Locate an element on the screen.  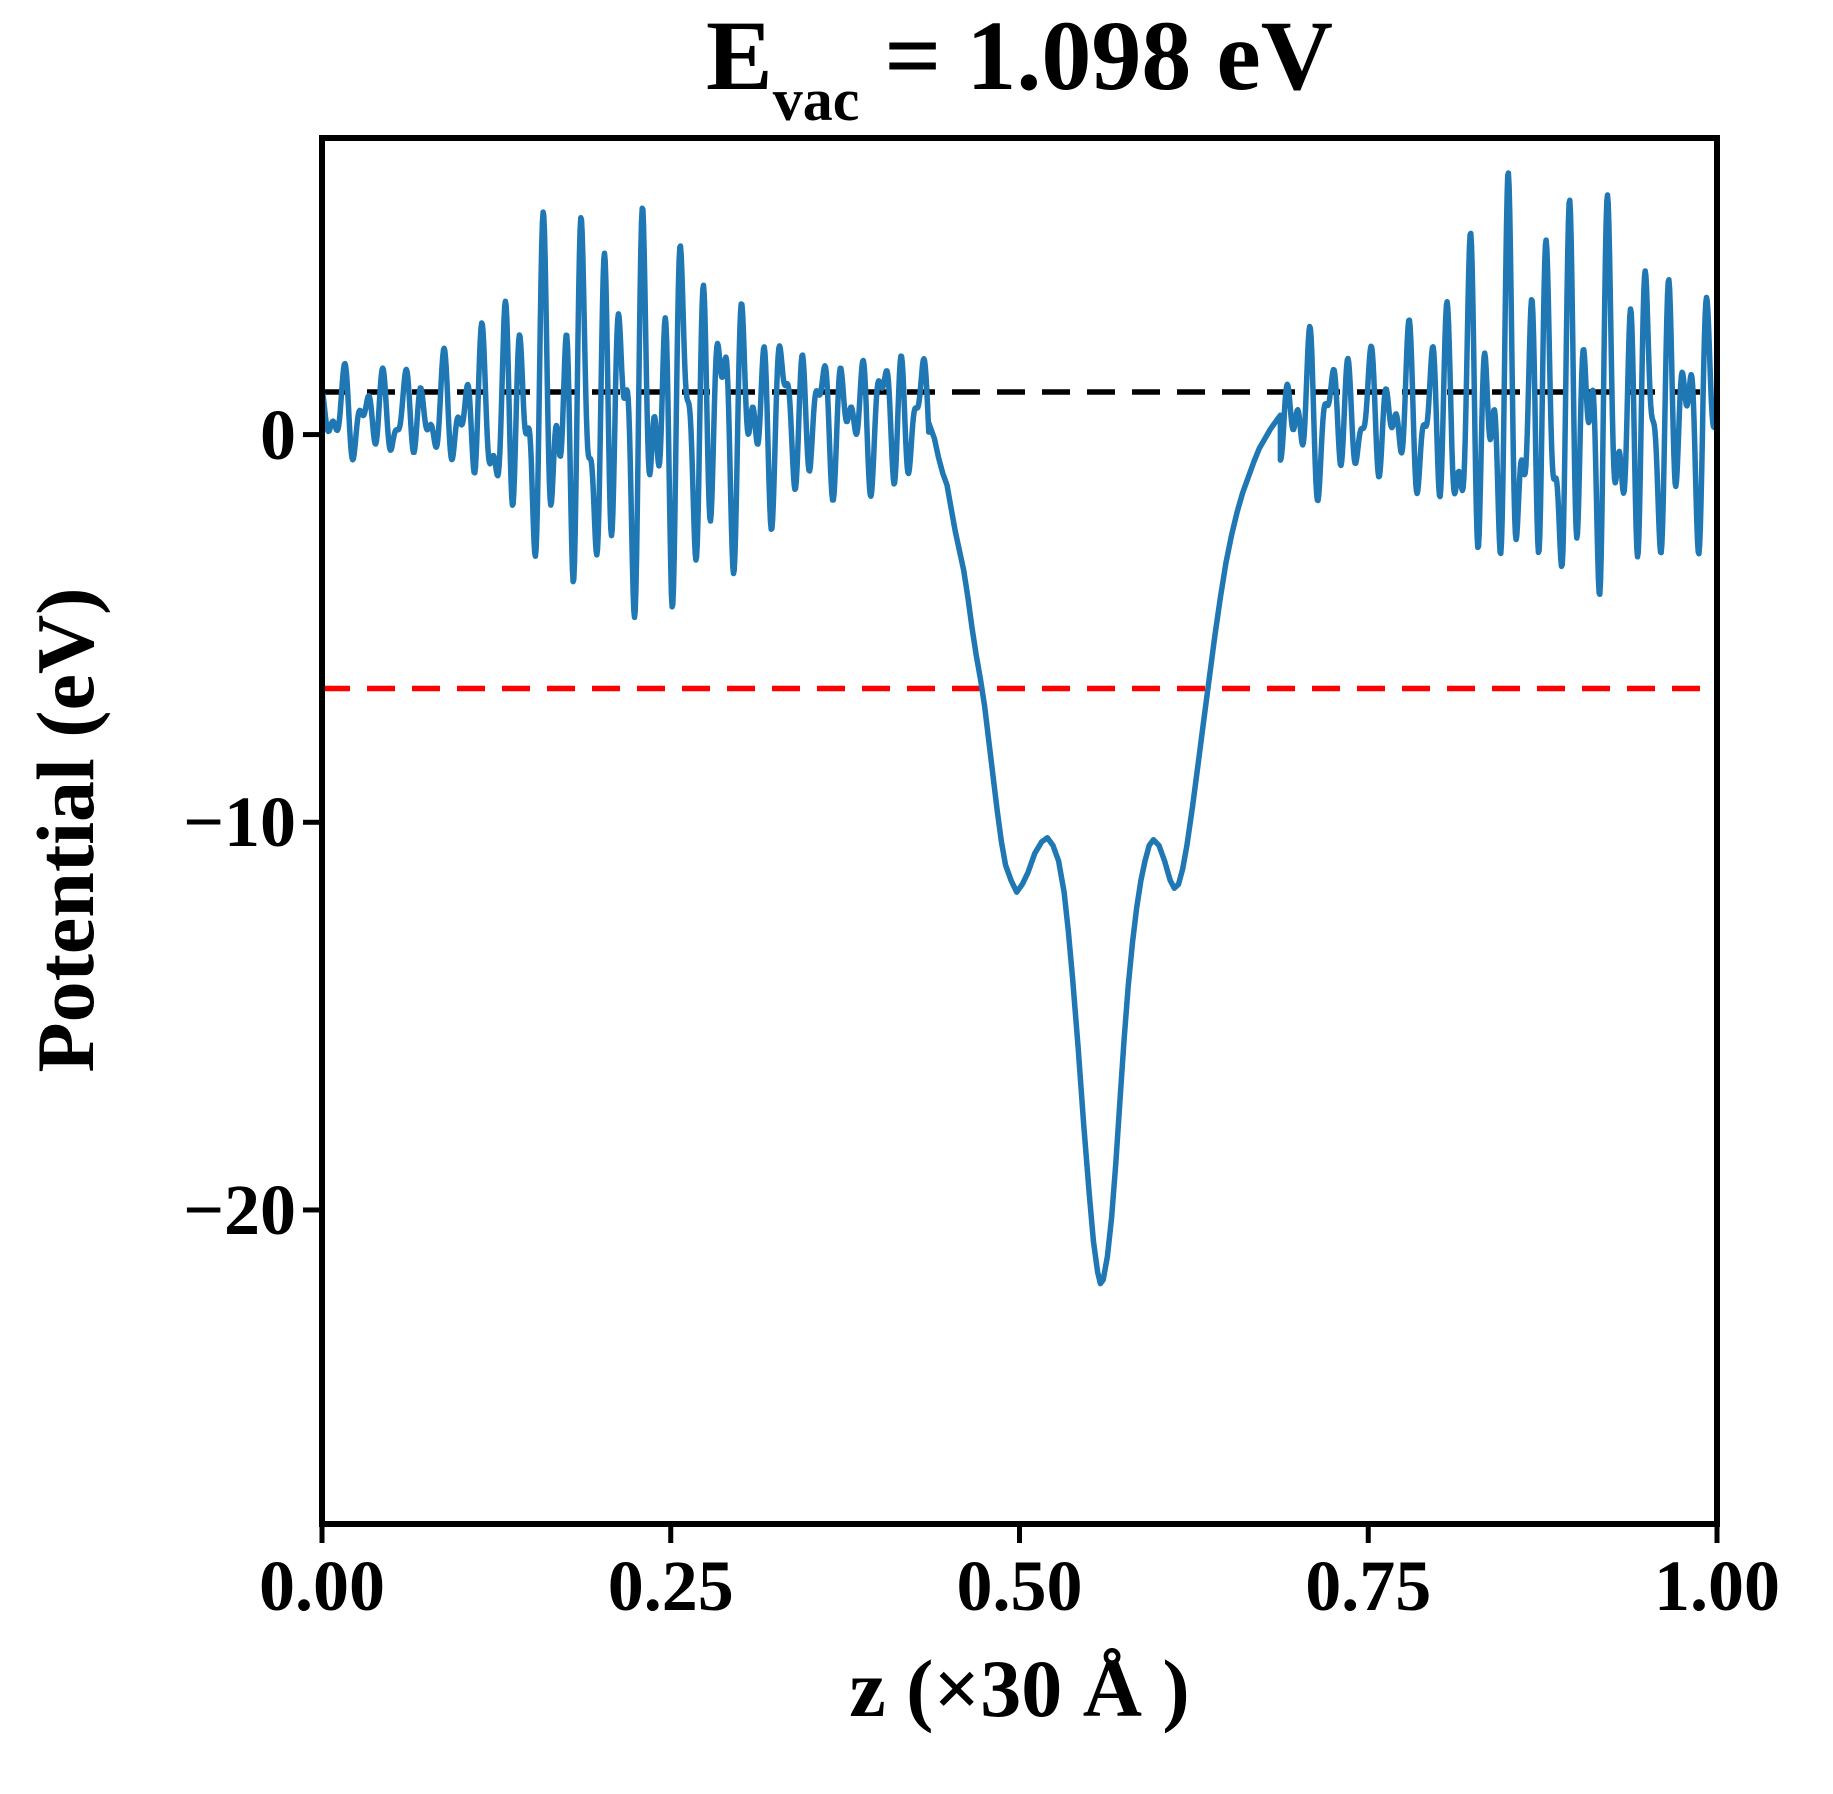
title-subscript: vac is located at coordinates (816, 99).